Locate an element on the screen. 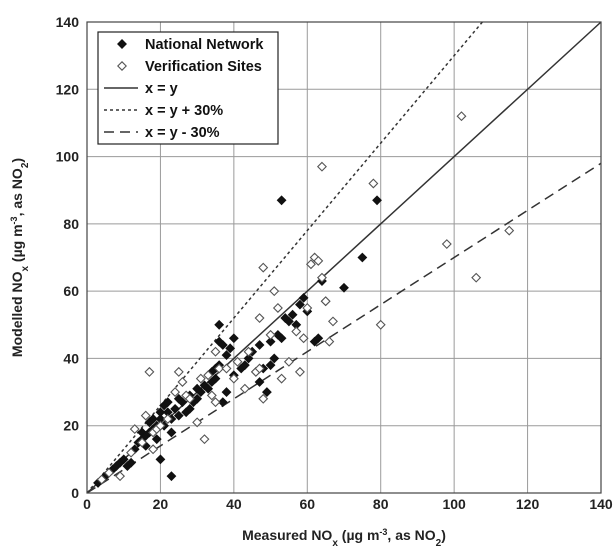 The width and height of the screenshot is (614, 549). legend-label: x = y + 30% is located at coordinates (184, 111).